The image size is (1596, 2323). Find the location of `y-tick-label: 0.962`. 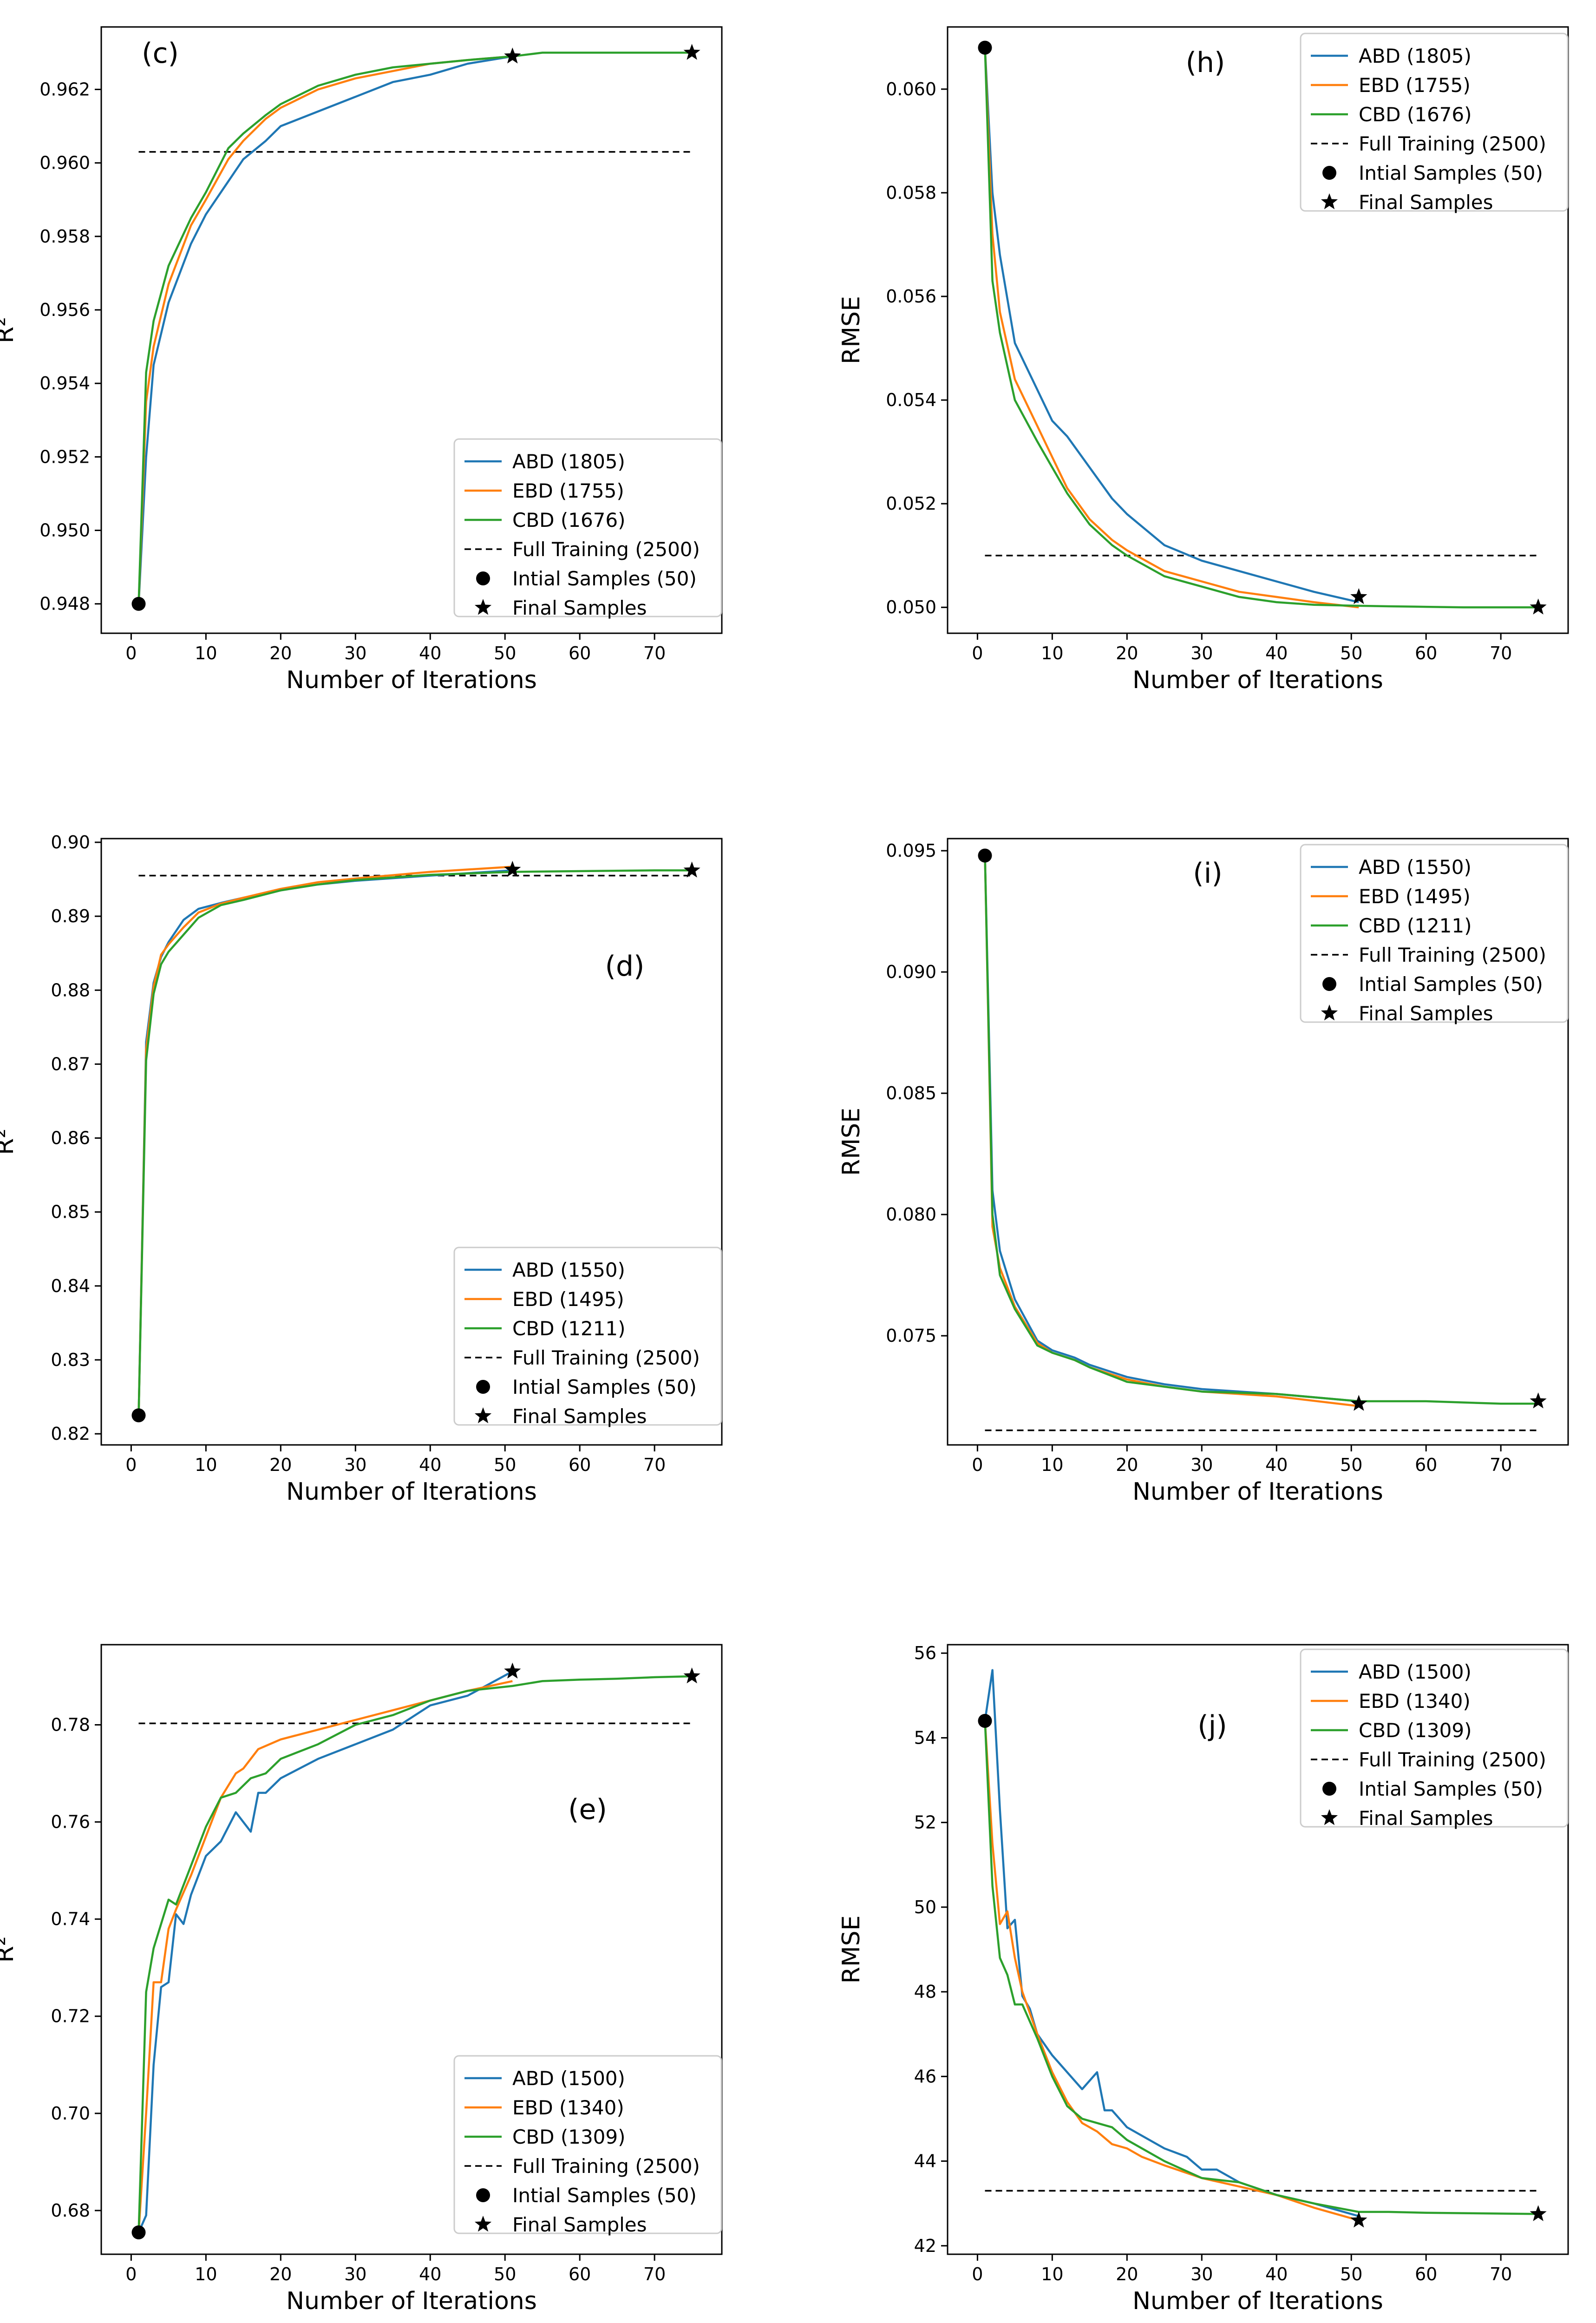

y-tick-label: 0.962 is located at coordinates (64, 89).